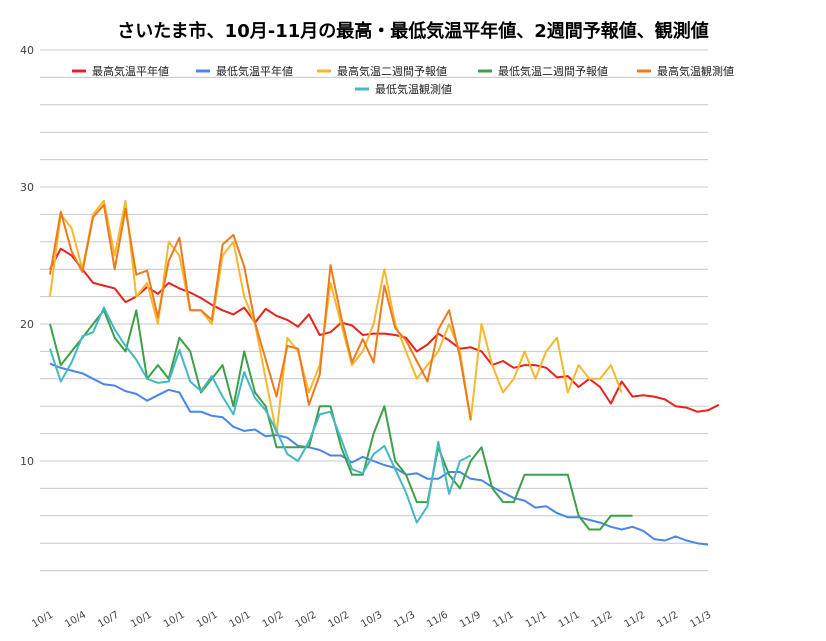 The width and height of the screenshot is (826, 641). What do you see at coordinates (108, 619) in the screenshot?
I see `x-tick-label: 10/7` at bounding box center [108, 619].